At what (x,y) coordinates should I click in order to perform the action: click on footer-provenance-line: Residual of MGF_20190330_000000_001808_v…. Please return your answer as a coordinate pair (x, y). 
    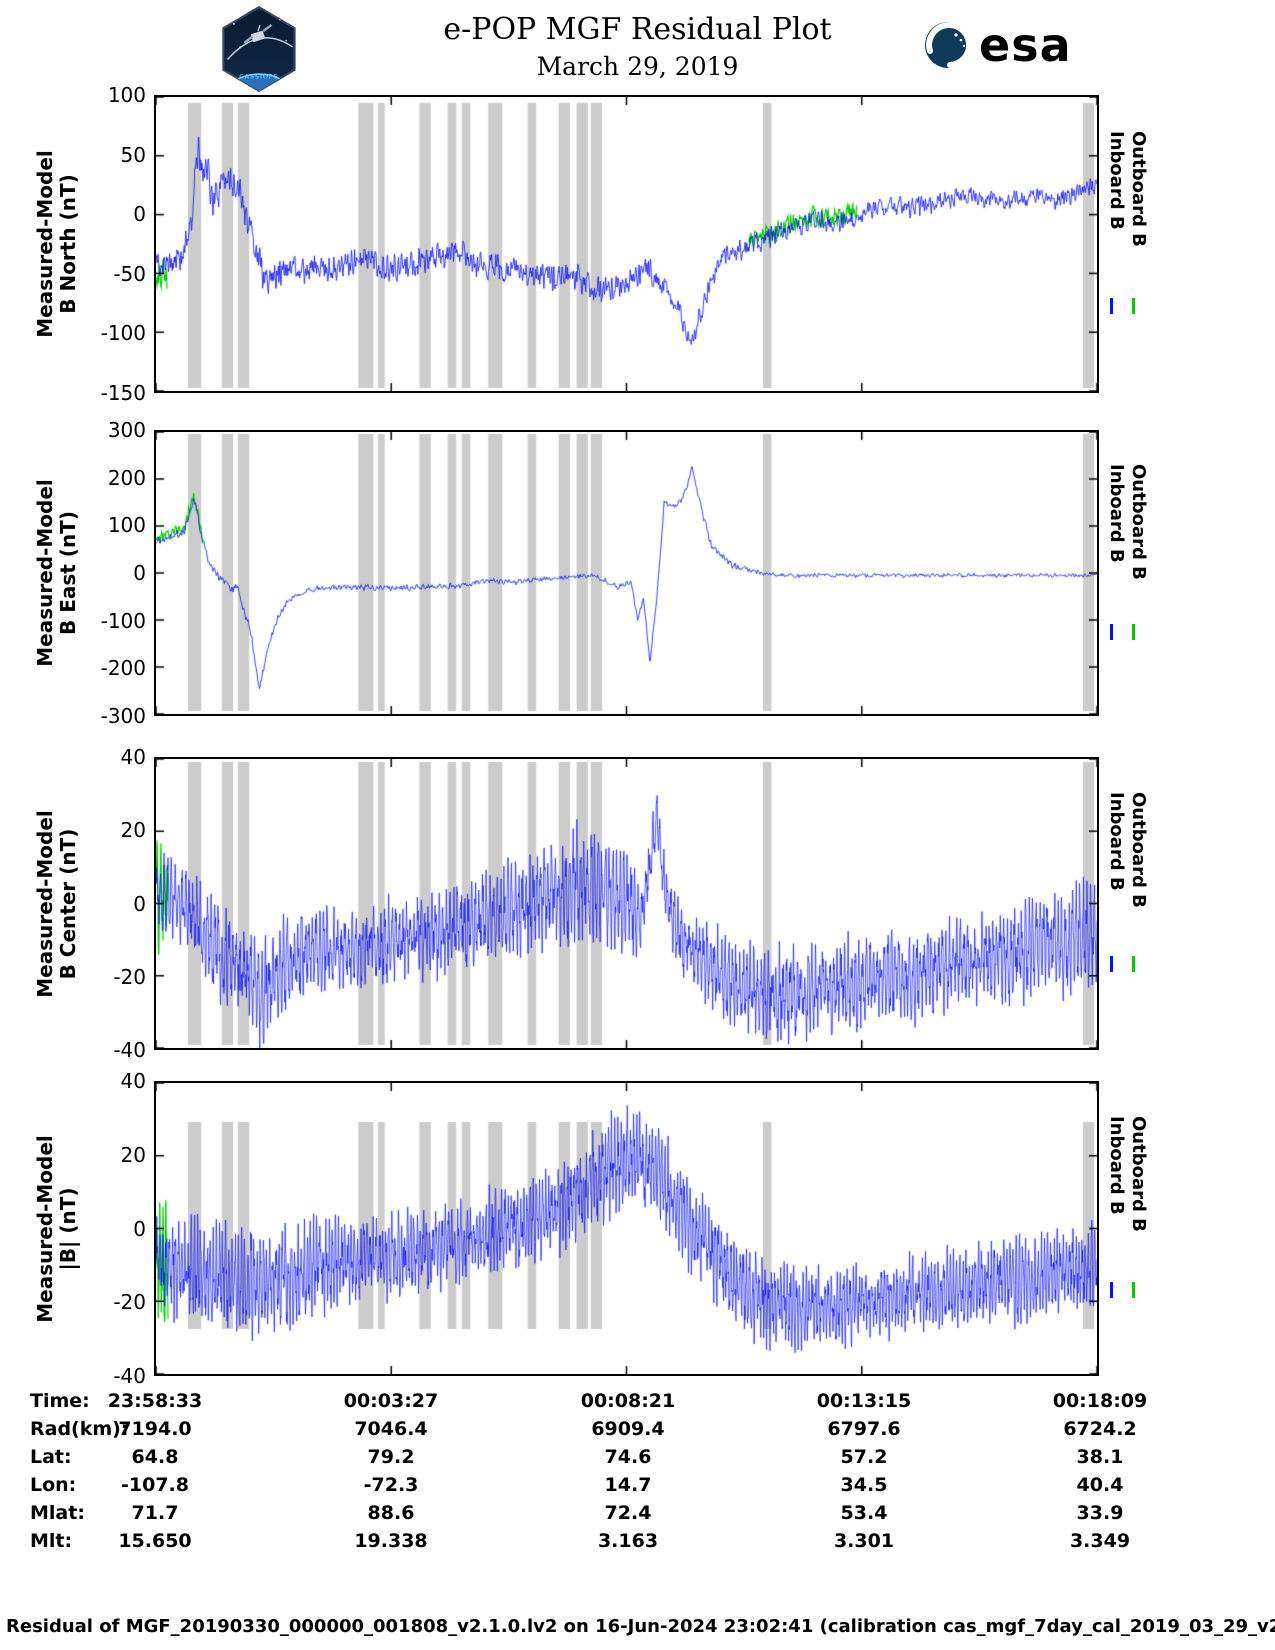
    Looking at the image, I should click on (640, 1626).